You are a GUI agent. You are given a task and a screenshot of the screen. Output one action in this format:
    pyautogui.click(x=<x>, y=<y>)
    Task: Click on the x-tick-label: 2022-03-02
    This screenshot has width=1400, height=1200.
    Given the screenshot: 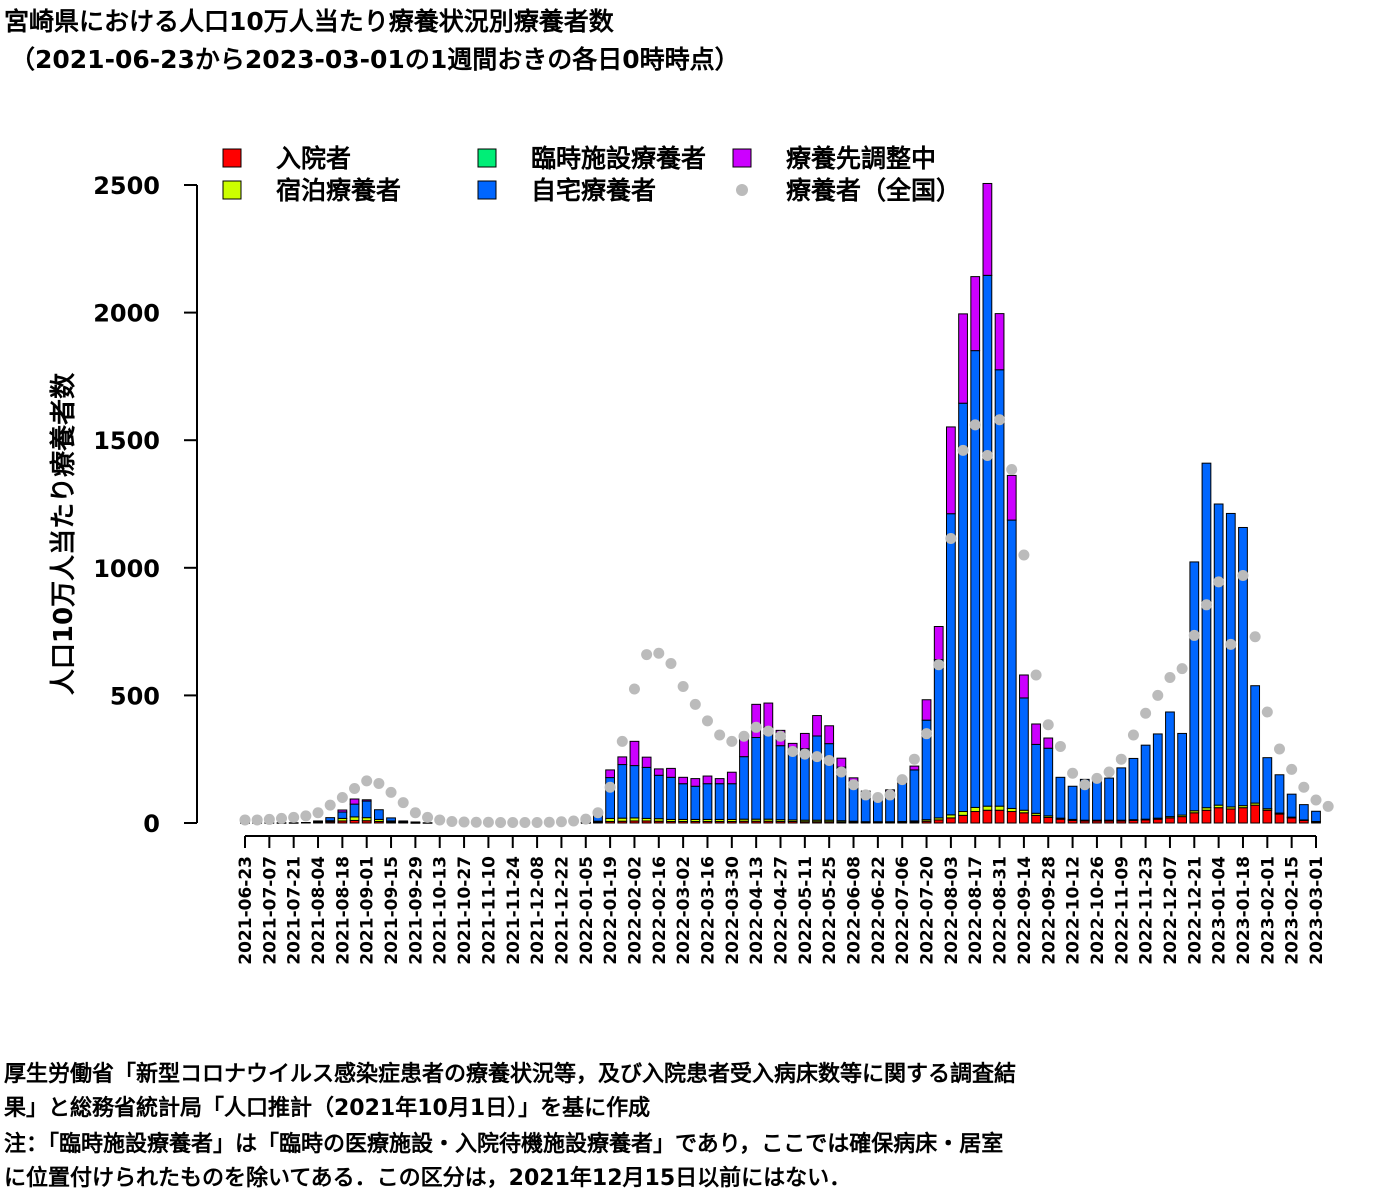 What is the action you would take?
    pyautogui.click(x=684, y=910)
    